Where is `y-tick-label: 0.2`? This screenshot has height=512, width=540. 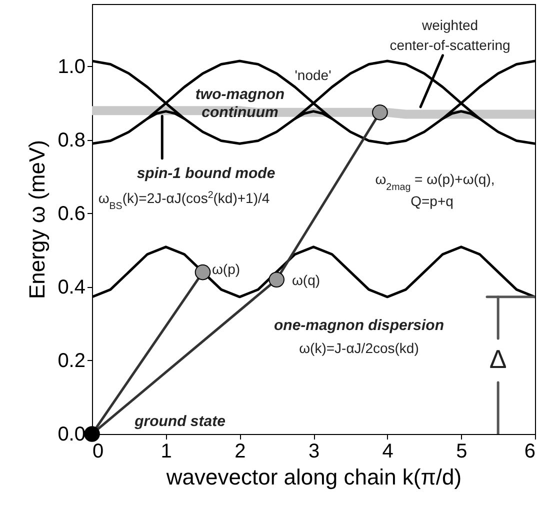 y-tick-label: 0.2 is located at coordinates (72, 361).